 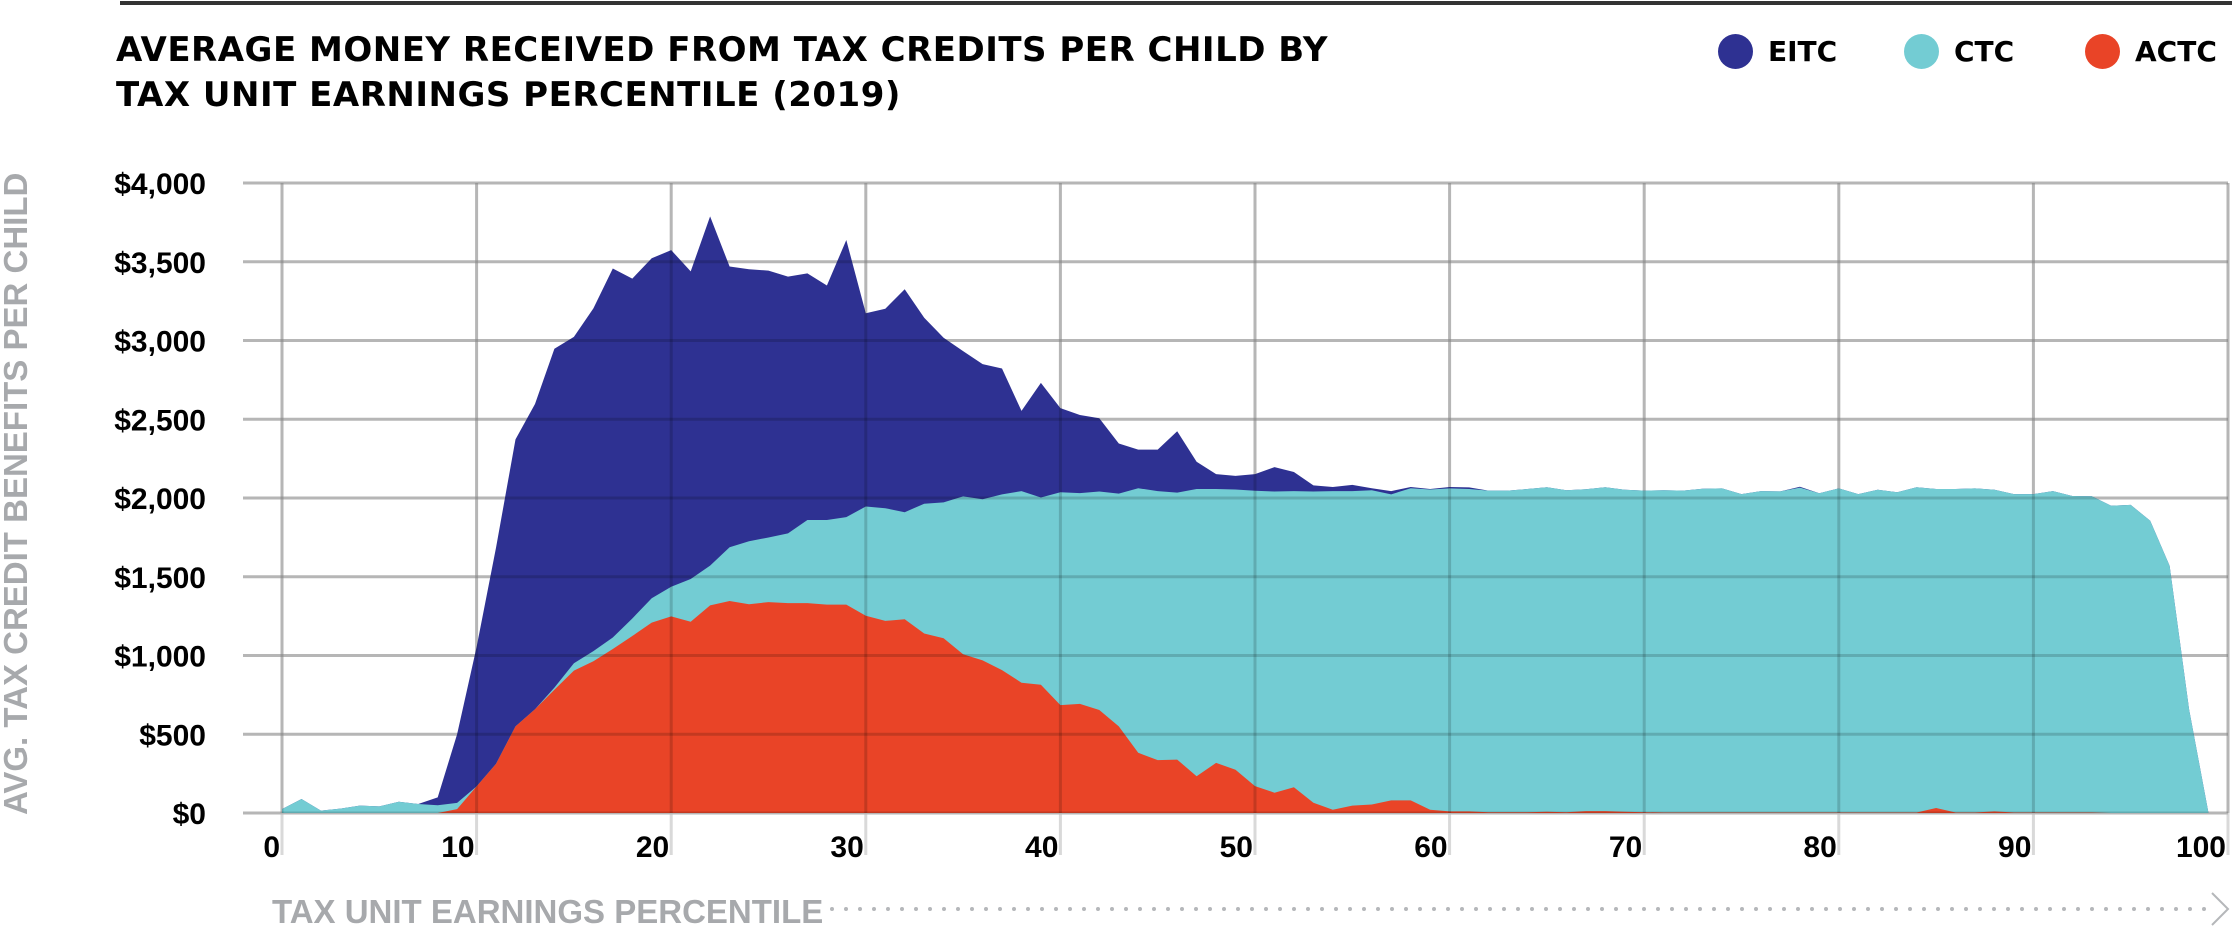 I want to click on x-tick-label: 60, so click(x=1430, y=847).